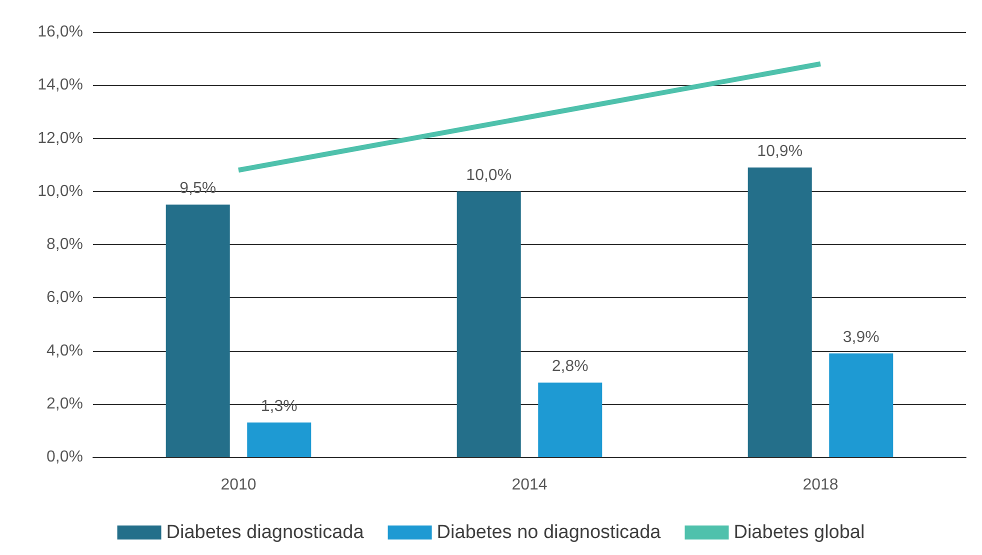  What do you see at coordinates (799, 532) in the screenshot?
I see `legend-label: Diabetes global` at bounding box center [799, 532].